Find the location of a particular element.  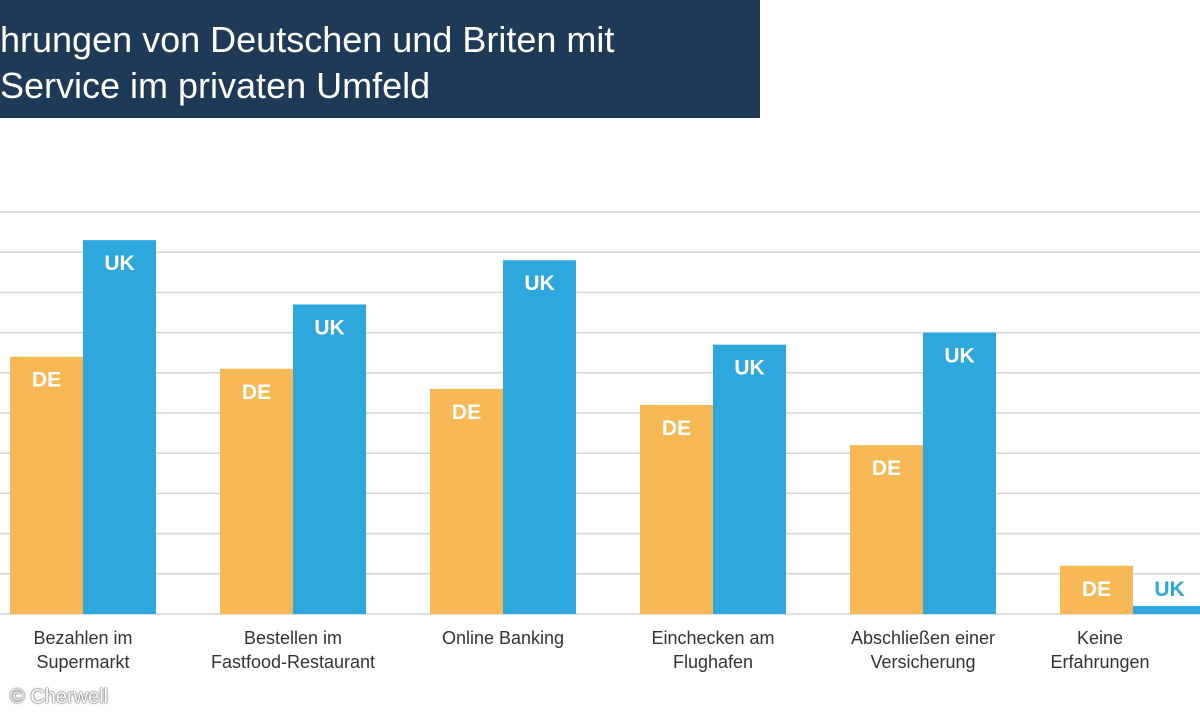

chart-title-line-1: hrungen von Deutschen und Briten mit is located at coordinates (307, 39).